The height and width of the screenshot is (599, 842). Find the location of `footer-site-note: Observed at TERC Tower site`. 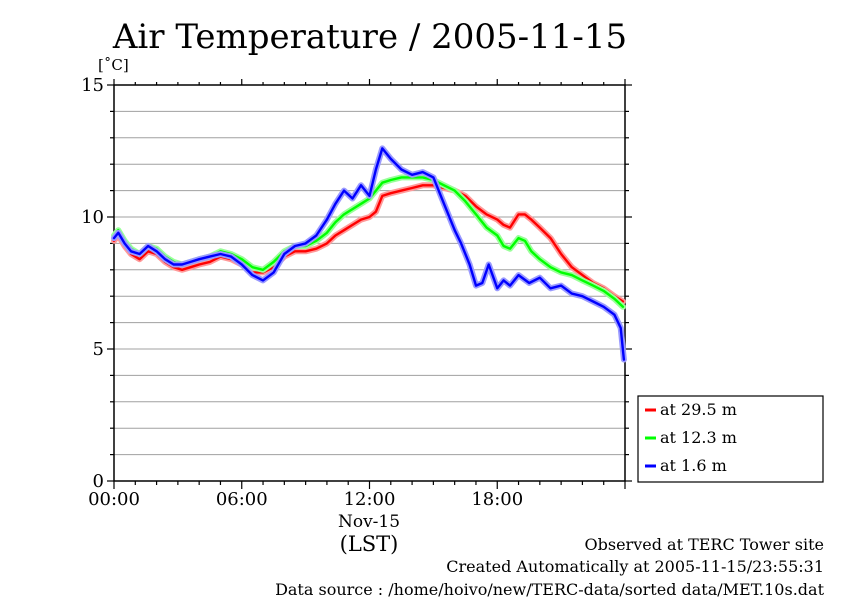

footer-site-note: Observed at TERC Tower site is located at coordinates (704, 544).